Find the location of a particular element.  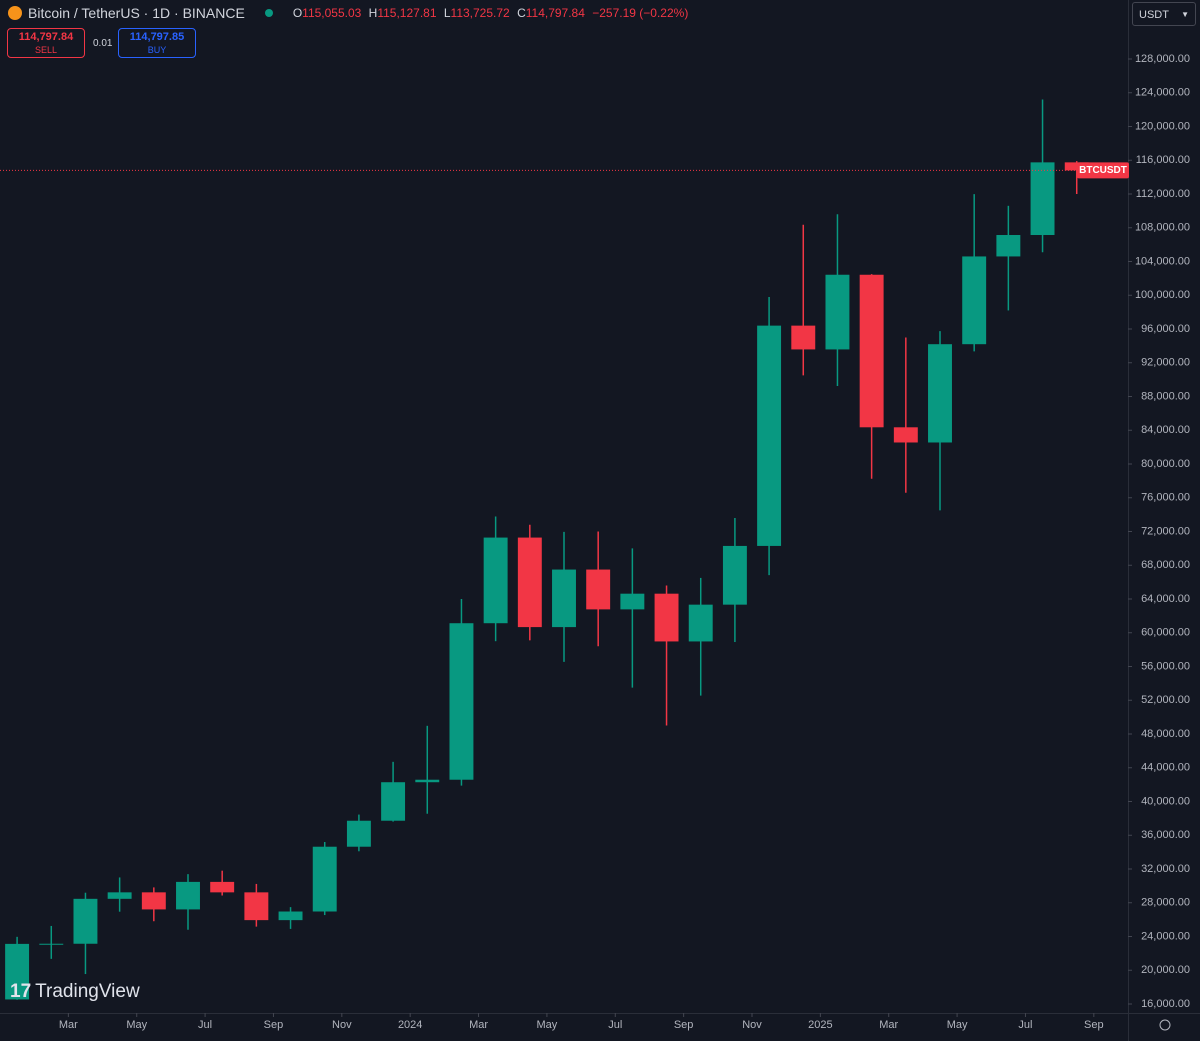

y-tick-label: 92,000.00 is located at coordinates (1165, 363).